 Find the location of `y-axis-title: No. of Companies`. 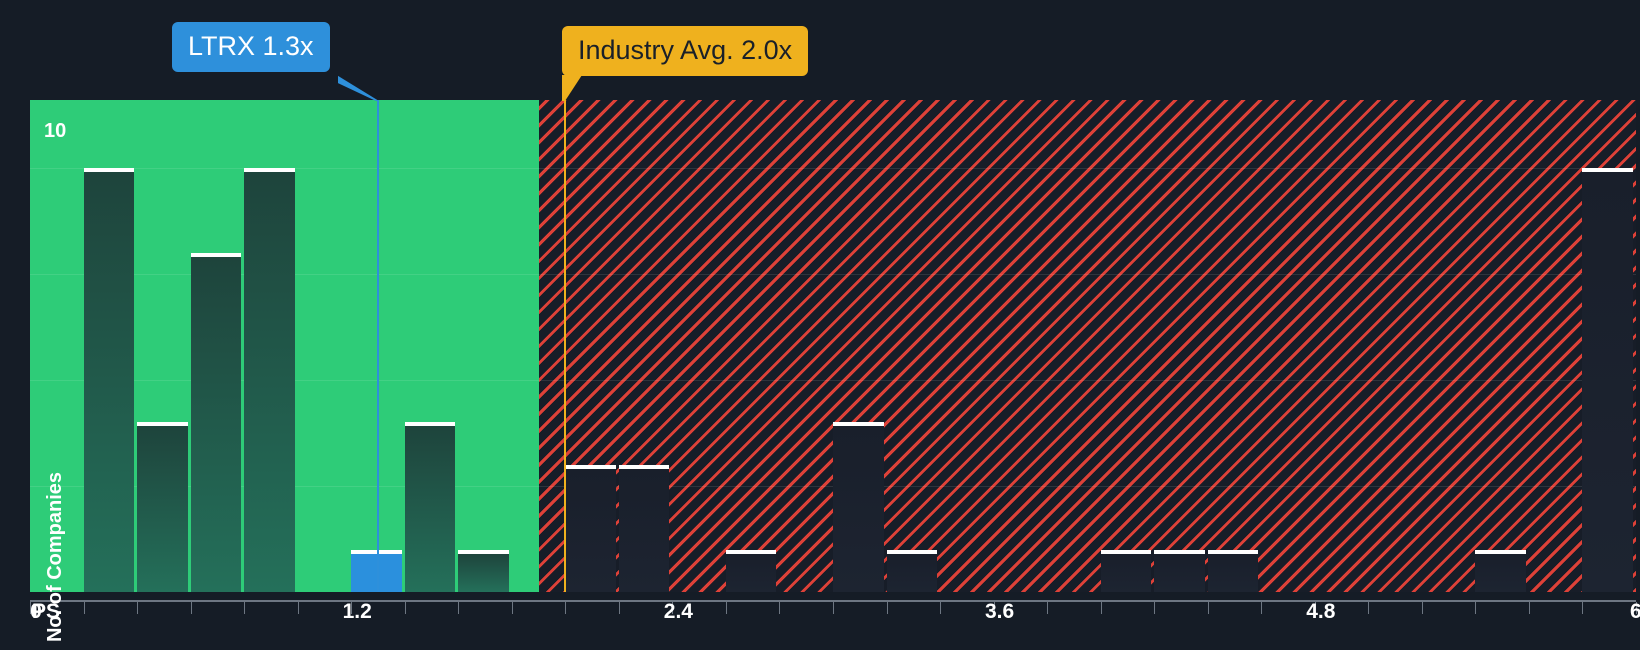

y-axis-title: No. of Companies is located at coordinates (55, 556).